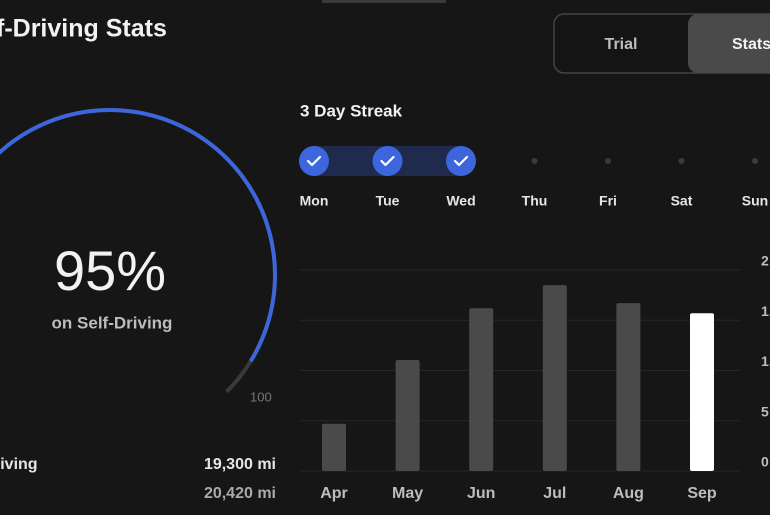 The image size is (770, 515). Describe the element at coordinates (261, 396) in the screenshot. I see `gauge-max-label: 100` at that location.